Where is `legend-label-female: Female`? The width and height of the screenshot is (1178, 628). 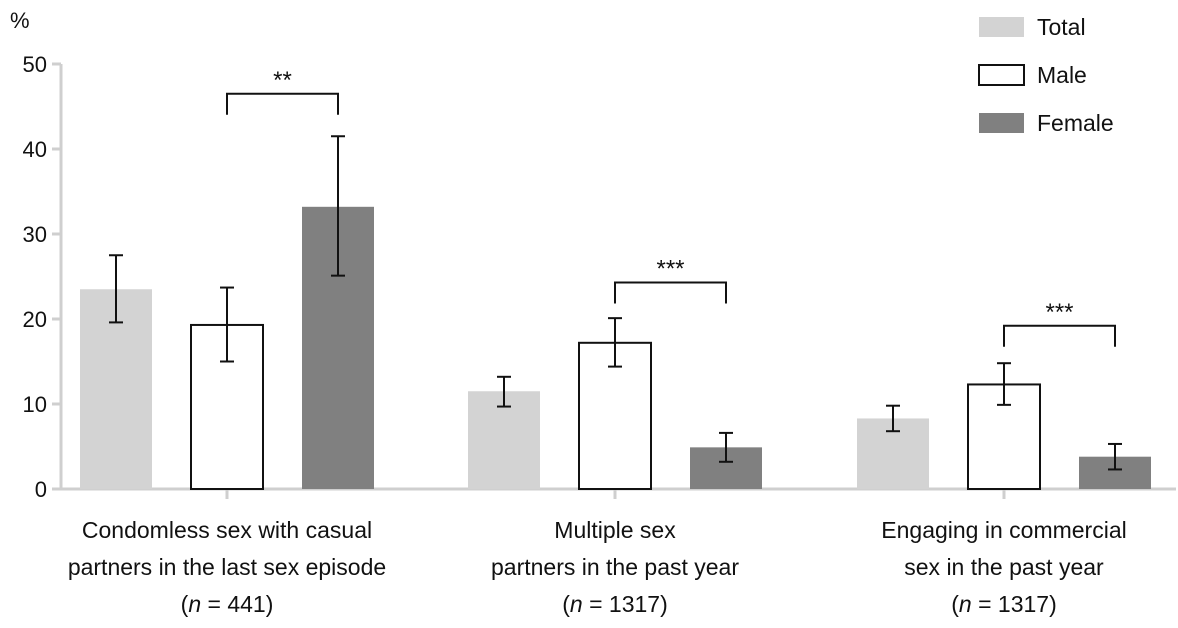
legend-label-female: Female is located at coordinates (1075, 123).